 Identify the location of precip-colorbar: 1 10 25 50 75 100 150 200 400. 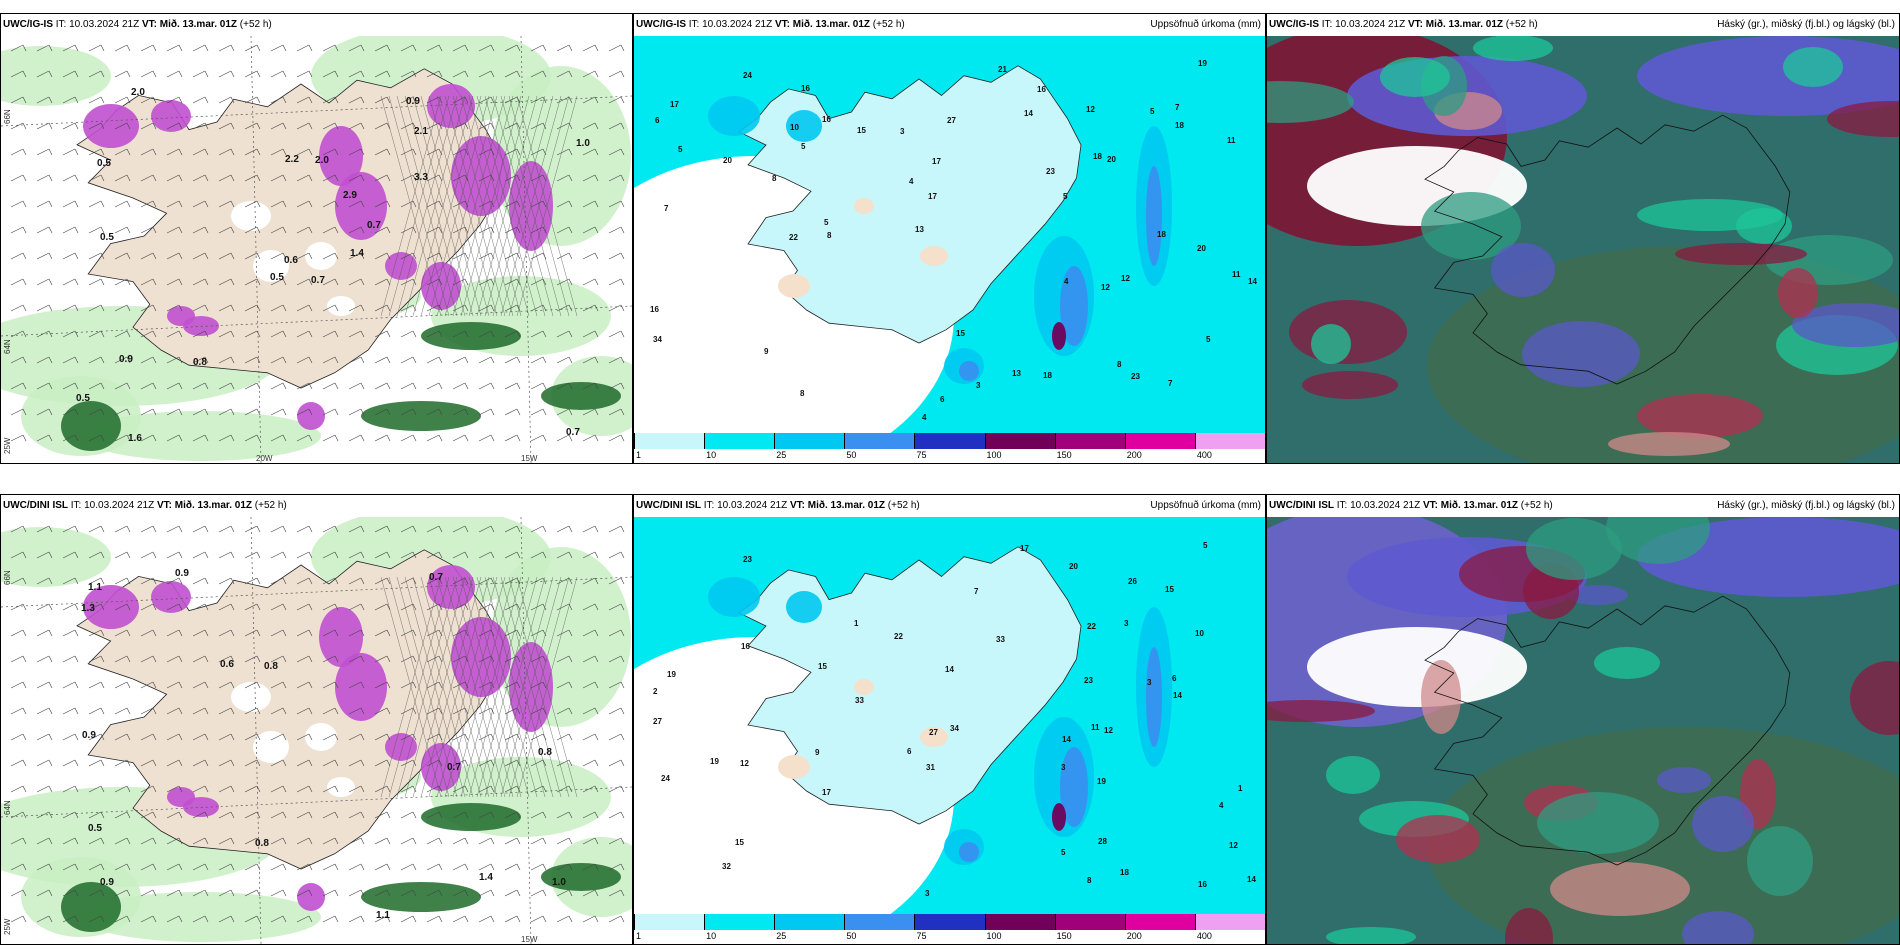
(949, 929).